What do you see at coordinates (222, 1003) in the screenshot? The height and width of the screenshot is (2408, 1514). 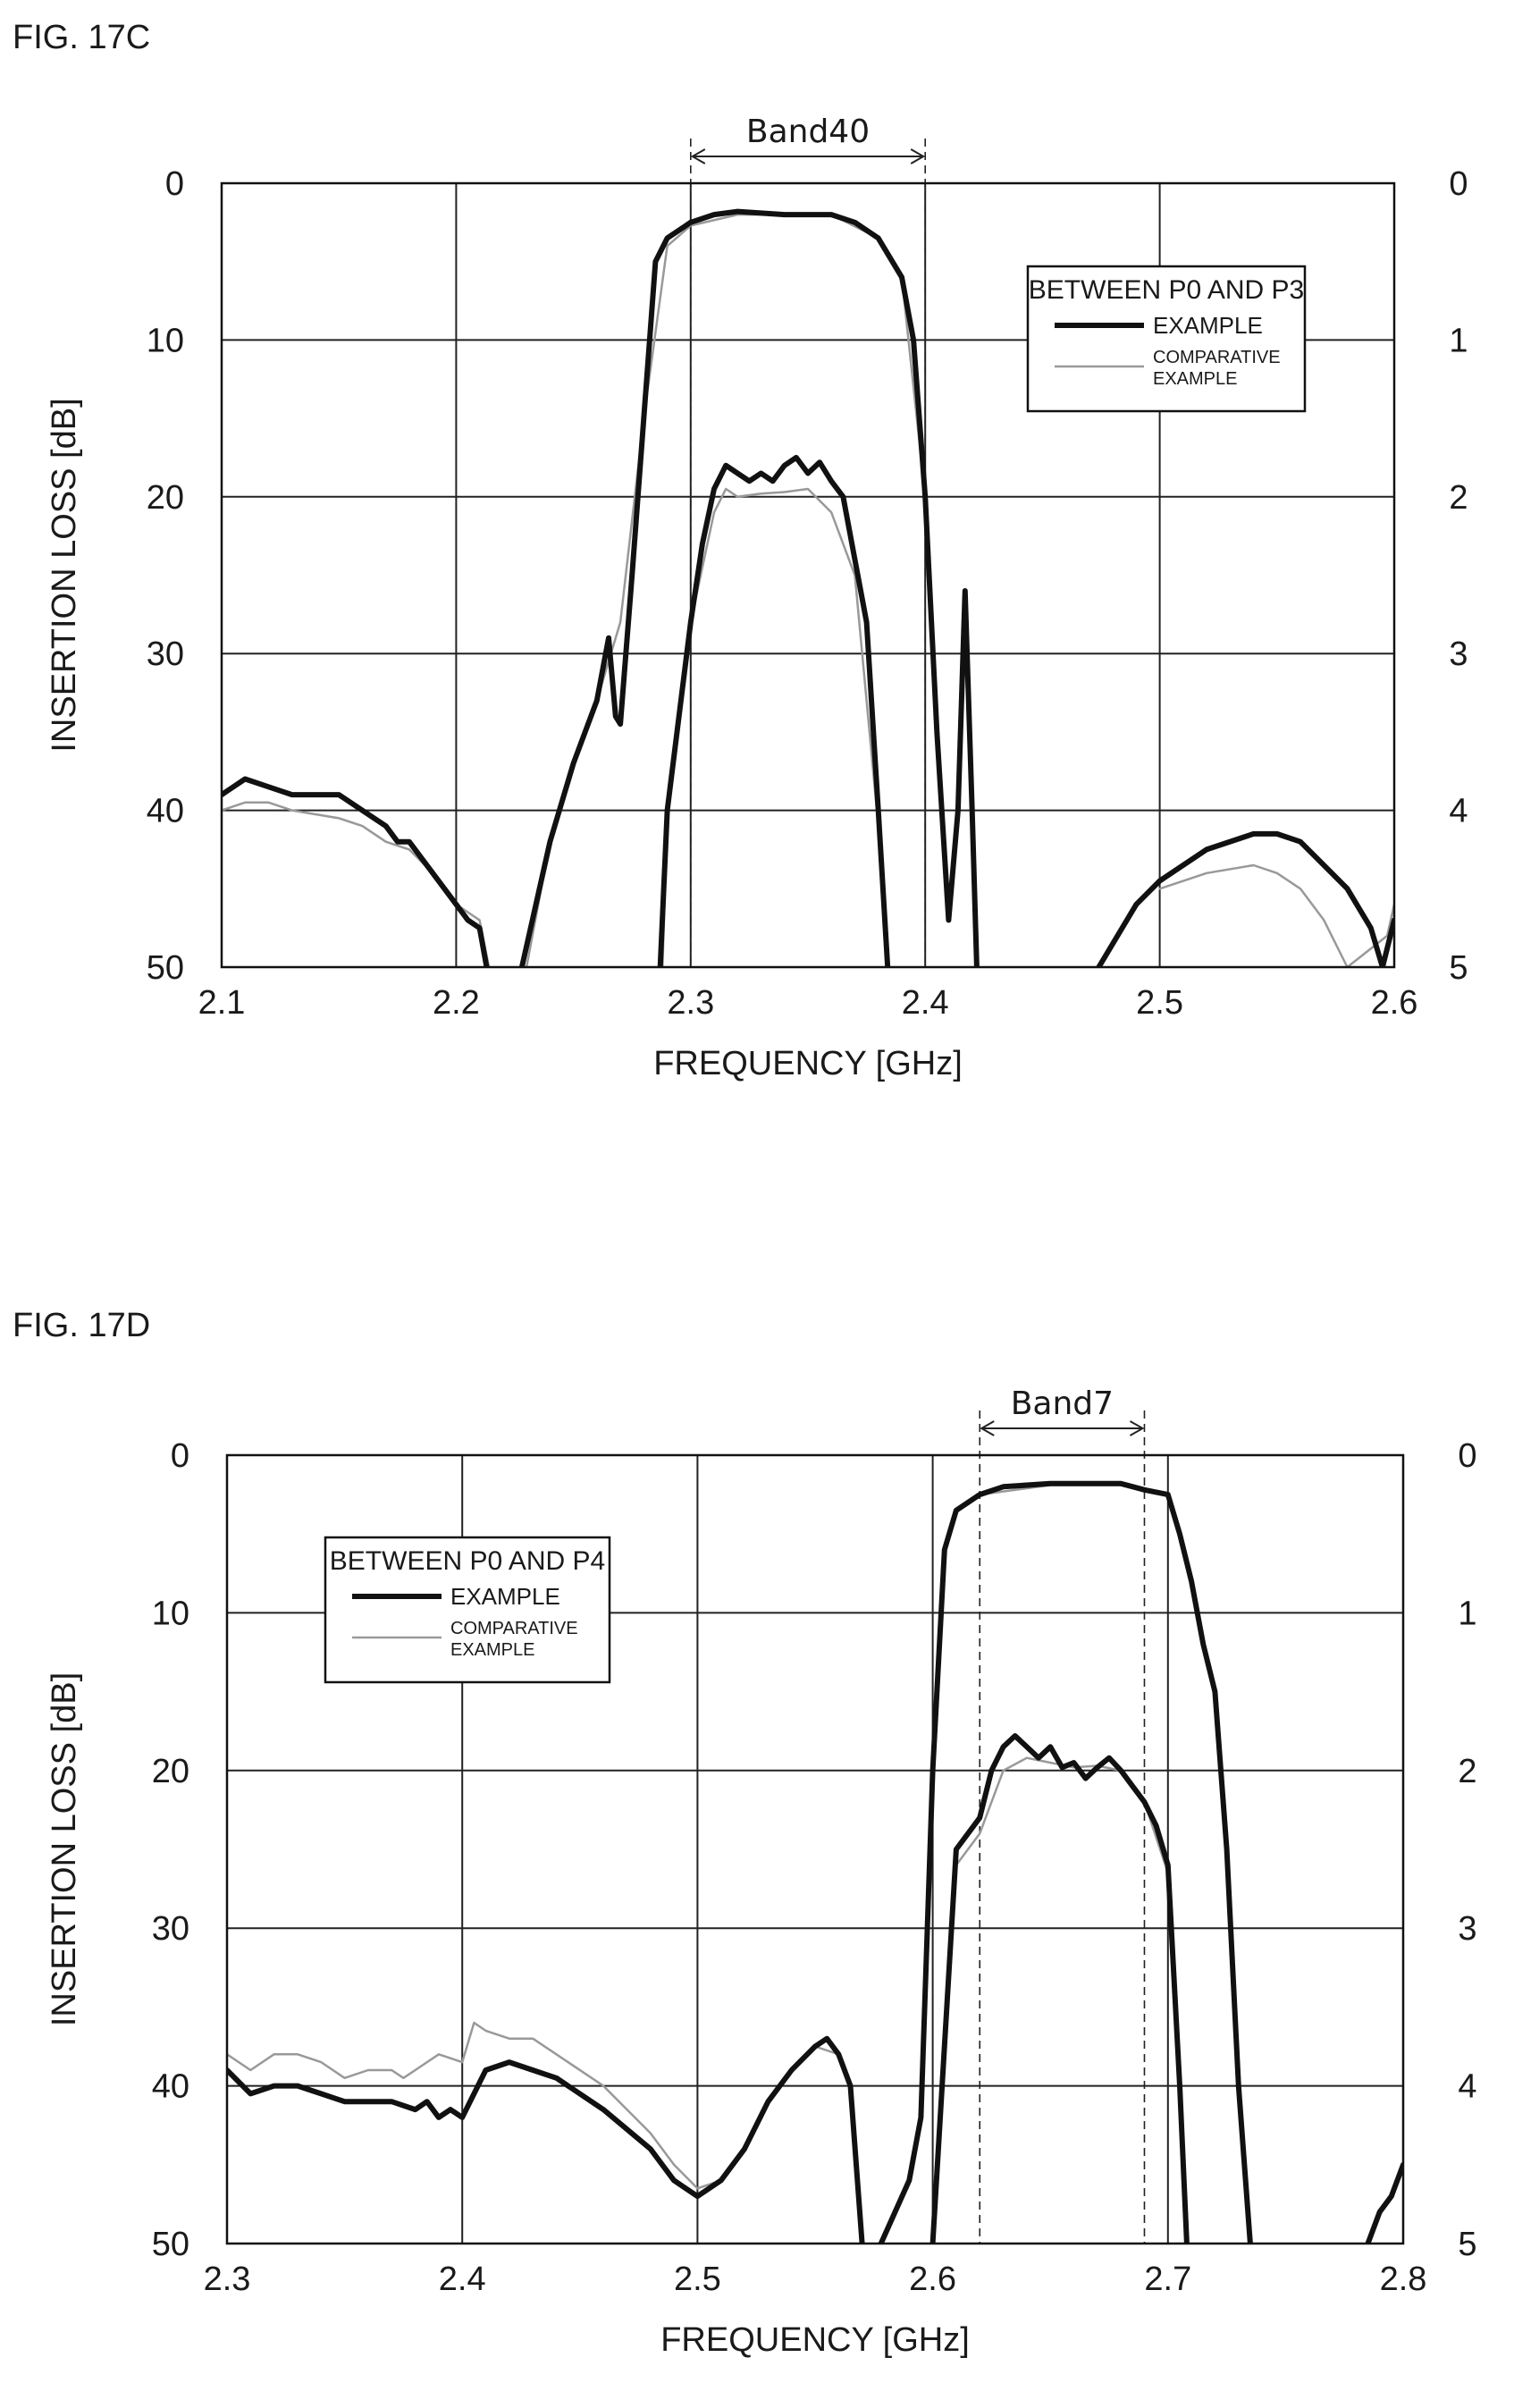 I see `x-tick-label: 2.1` at bounding box center [222, 1003].